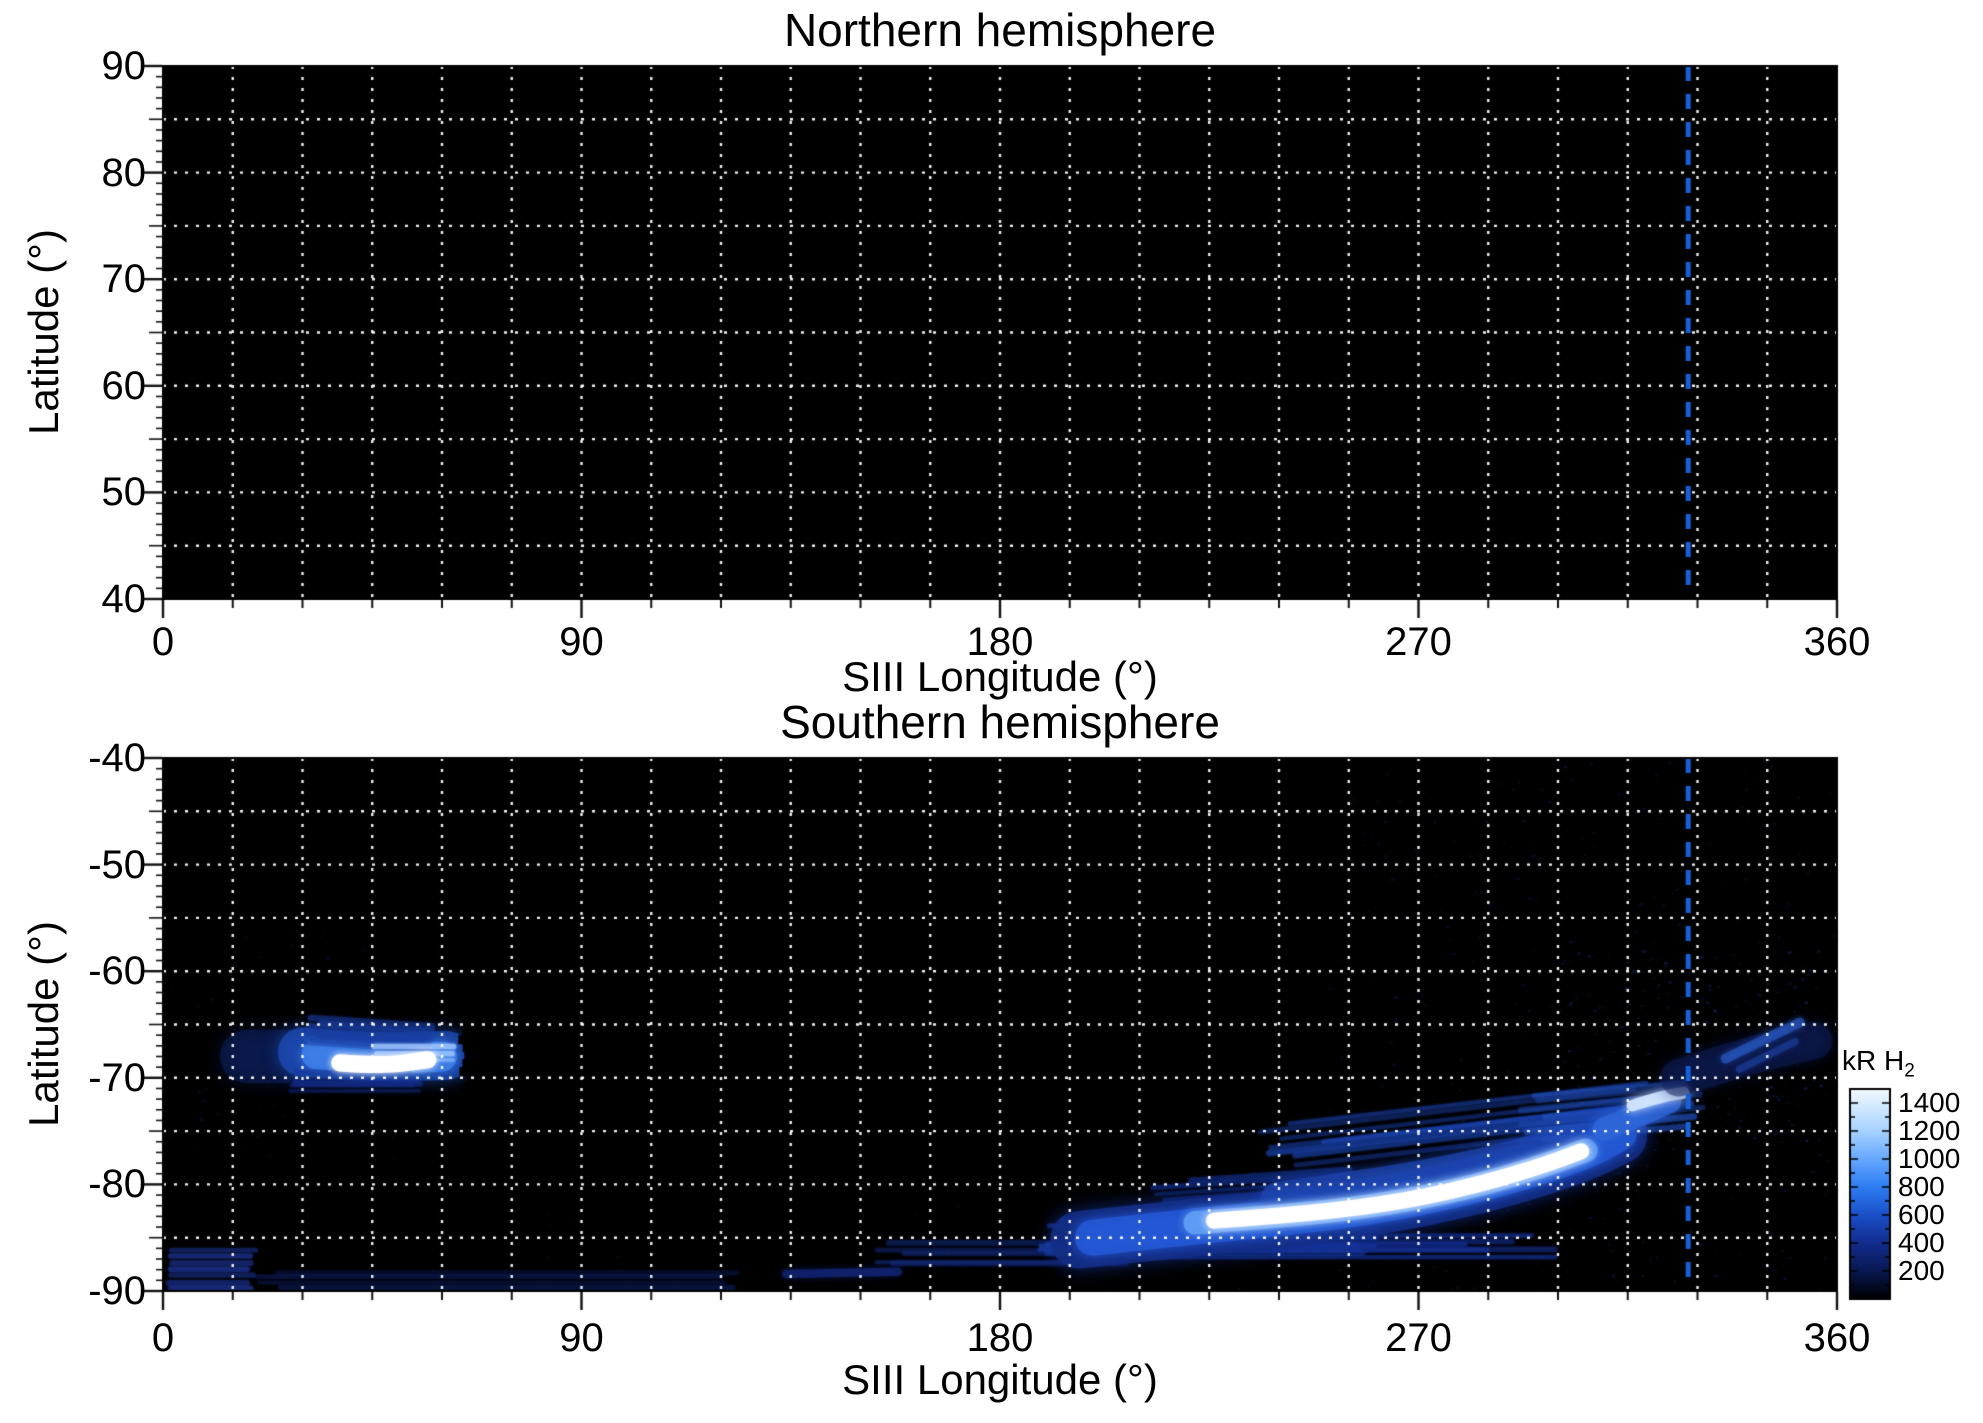 The width and height of the screenshot is (1983, 1423). What do you see at coordinates (1837, 642) in the screenshot?
I see `x-tick-label-north: 360` at bounding box center [1837, 642].